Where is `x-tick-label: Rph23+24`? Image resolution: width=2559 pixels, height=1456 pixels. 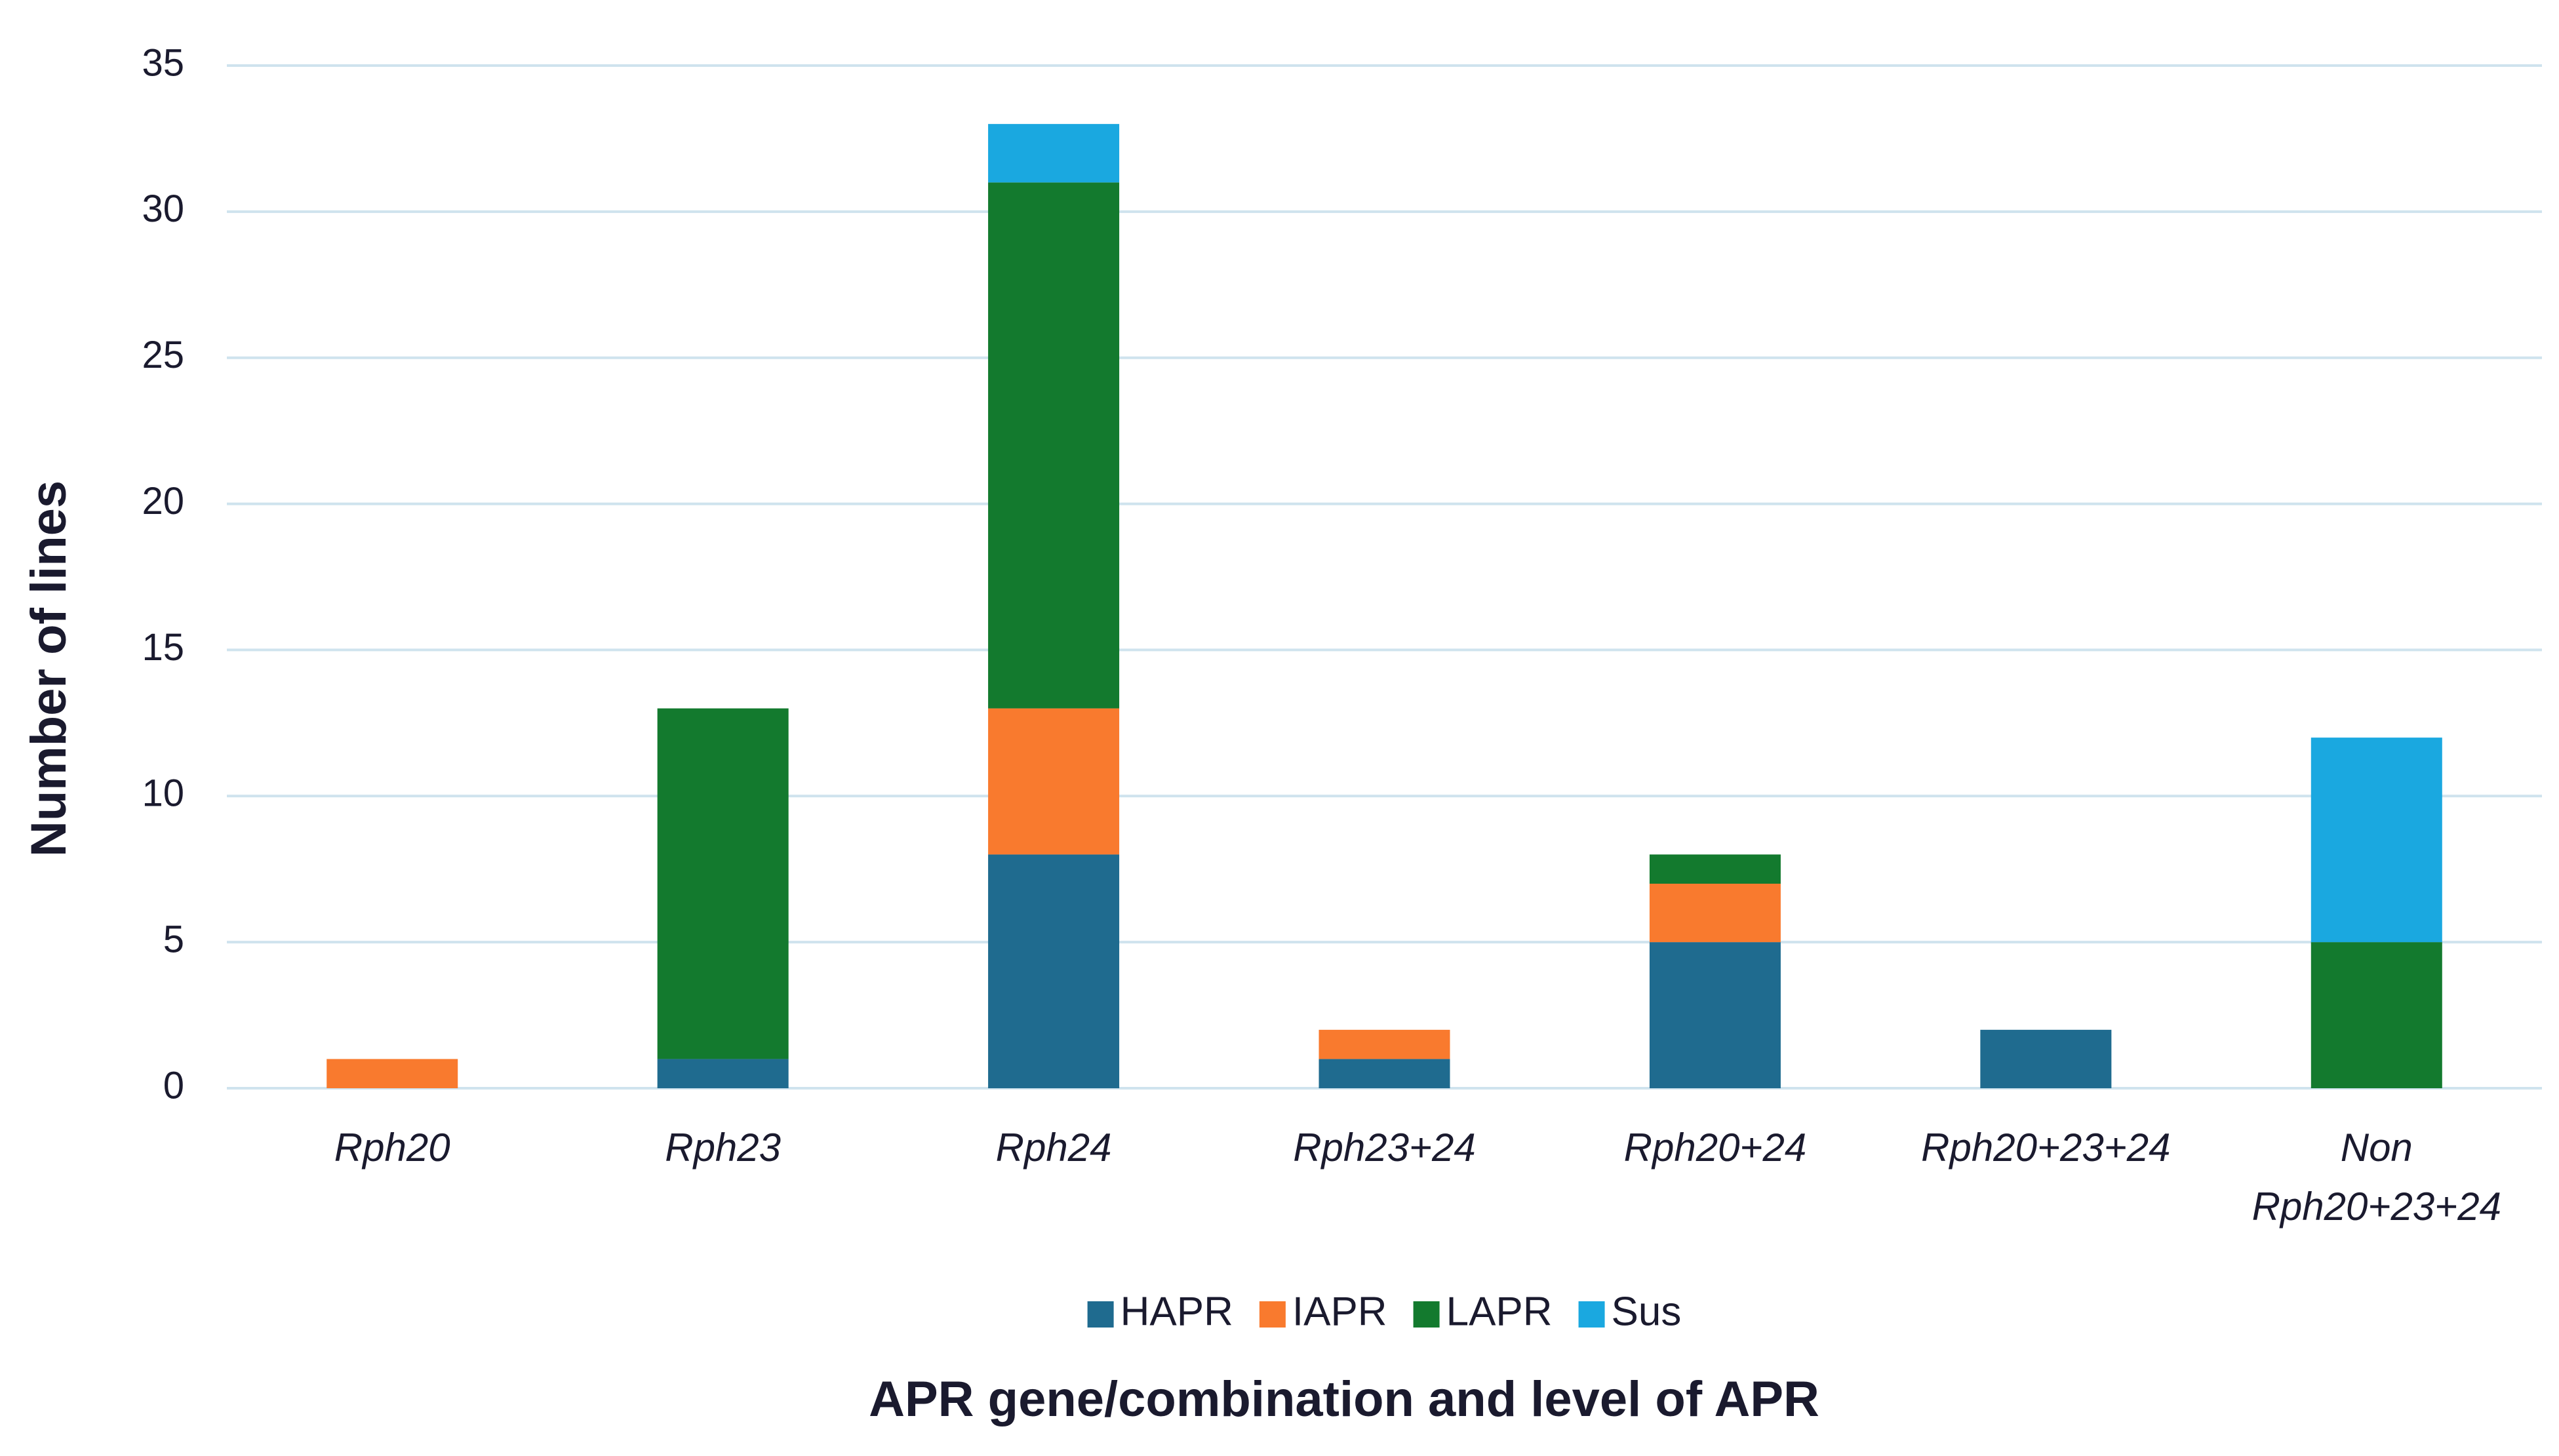
x-tick-label: Rph23+24 is located at coordinates (1384, 1148).